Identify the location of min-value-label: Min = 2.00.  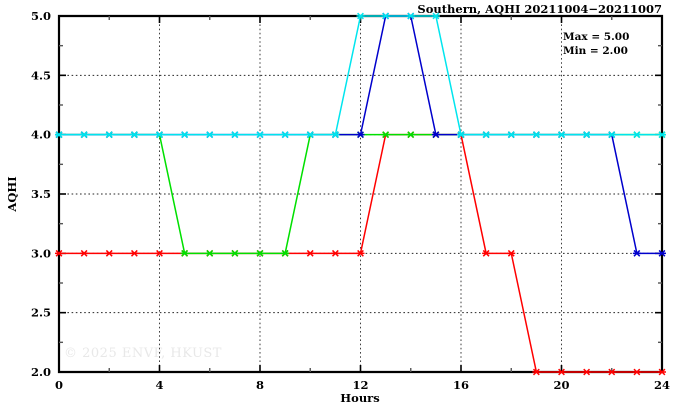
(595, 51).